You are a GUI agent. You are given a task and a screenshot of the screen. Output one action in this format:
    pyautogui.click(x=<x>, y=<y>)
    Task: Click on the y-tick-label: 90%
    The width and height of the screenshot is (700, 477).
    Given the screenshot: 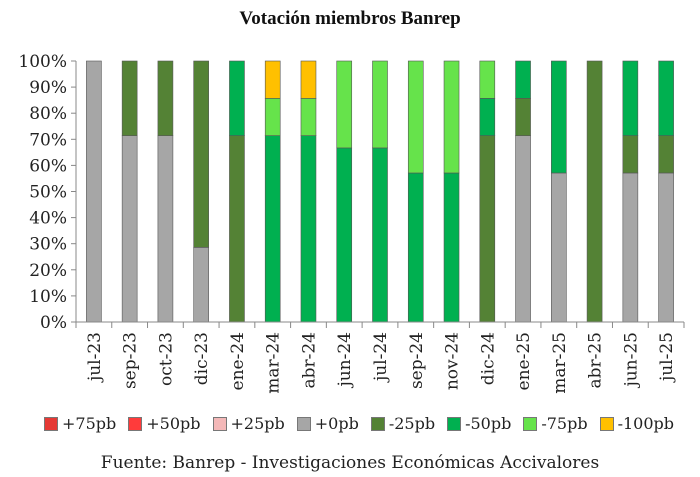 What is the action you would take?
    pyautogui.click(x=48, y=88)
    